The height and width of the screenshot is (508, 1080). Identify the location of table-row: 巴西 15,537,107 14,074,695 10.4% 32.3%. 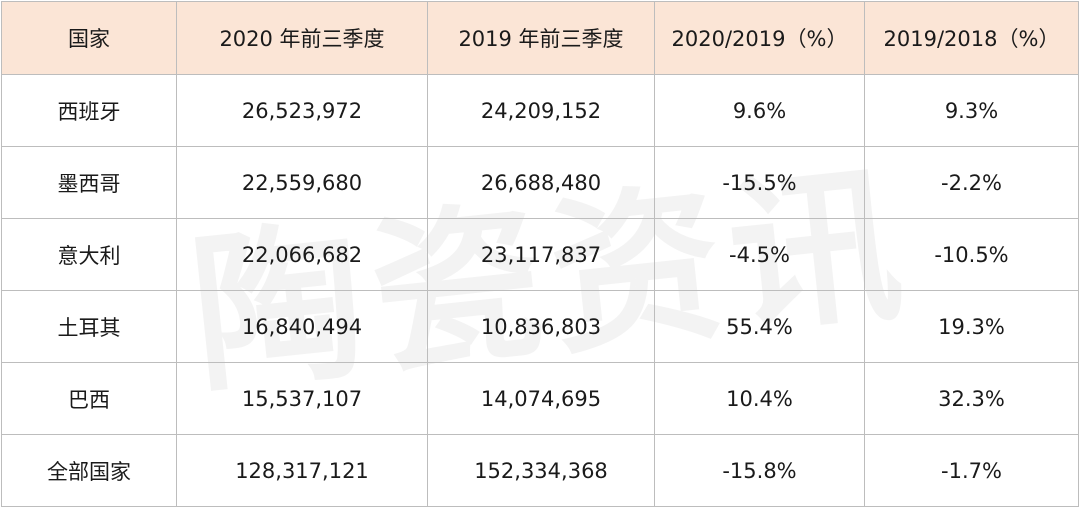
(540, 398).